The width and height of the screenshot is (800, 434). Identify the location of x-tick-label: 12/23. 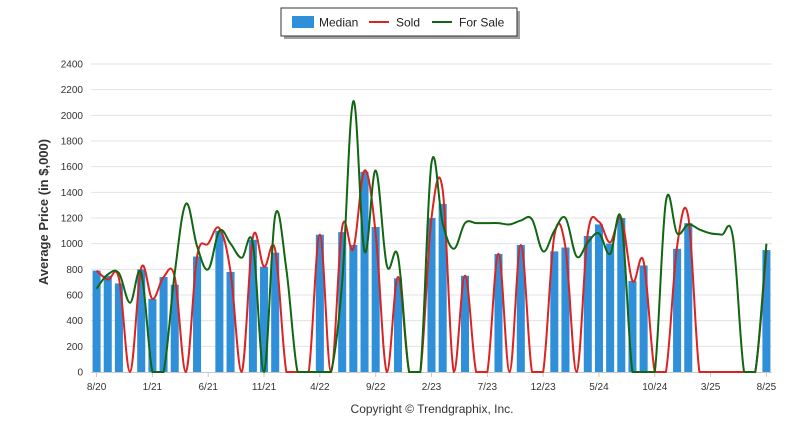
(543, 387).